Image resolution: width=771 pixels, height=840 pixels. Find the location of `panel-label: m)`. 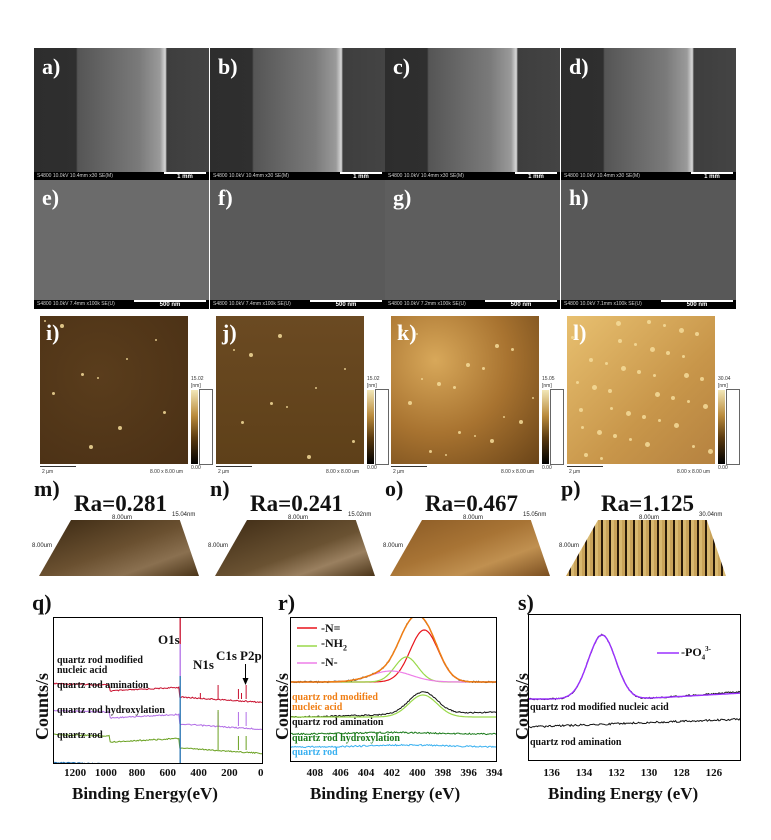

panel-label: m) is located at coordinates (47, 488).